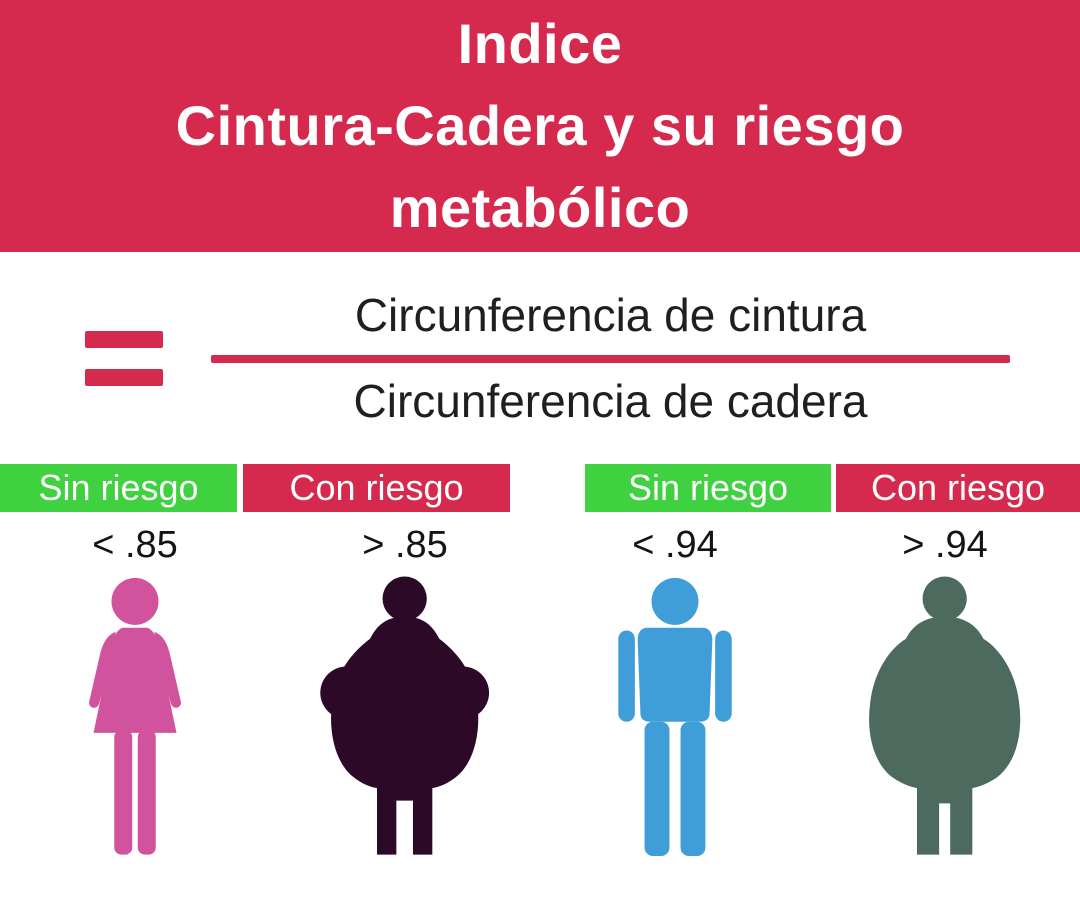 This screenshot has height=916, width=1080. Describe the element at coordinates (610, 315) in the screenshot. I see `fraction-numerator: Circunferencia de cintura` at that location.